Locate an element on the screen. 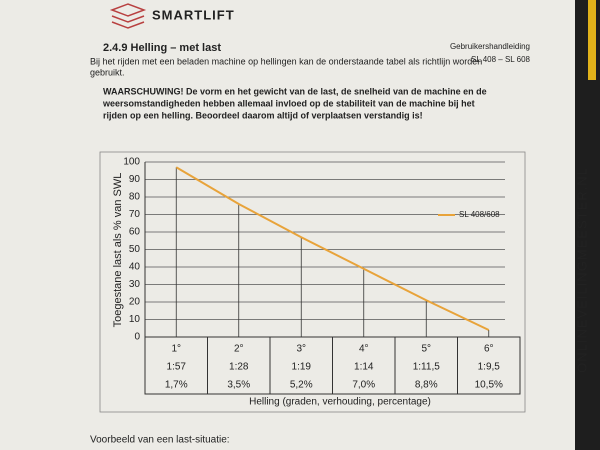  models: SL 408 – SL 608 is located at coordinates (501, 59).